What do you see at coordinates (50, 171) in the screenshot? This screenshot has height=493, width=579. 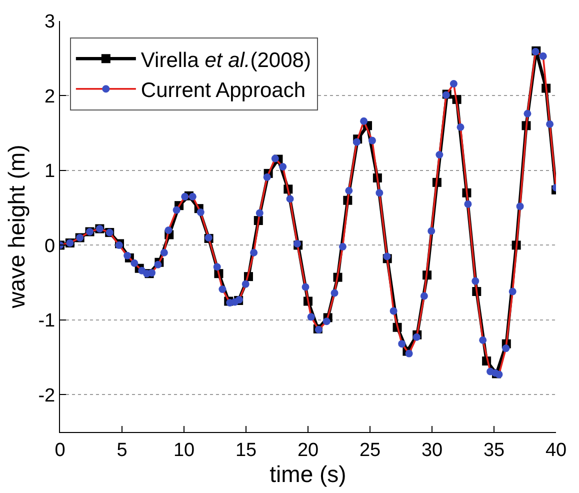 I see `y-tick-label: 1` at bounding box center [50, 171].